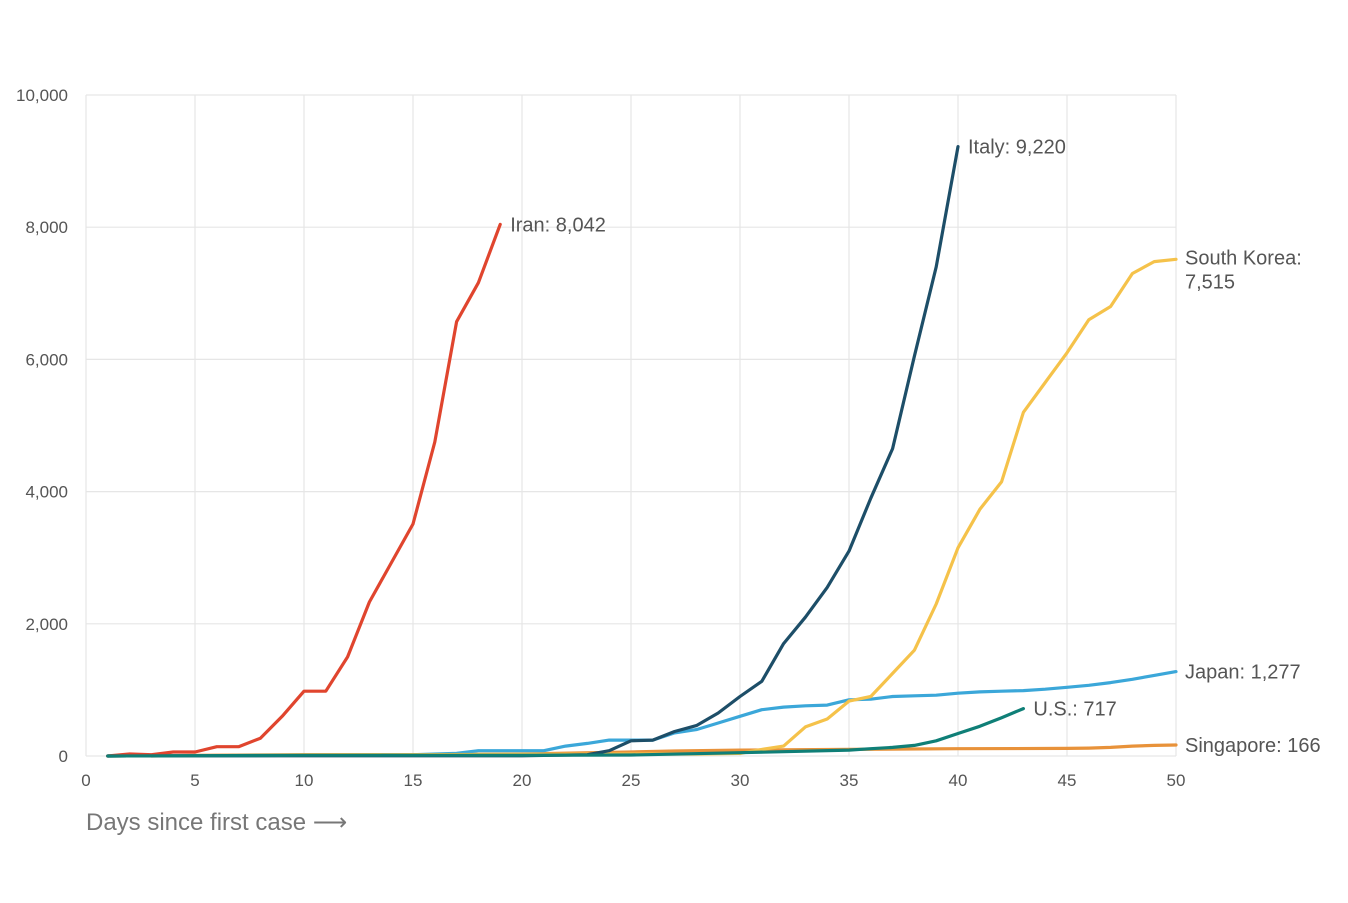 This screenshot has width=1348, height=903. What do you see at coordinates (1017, 148) in the screenshot?
I see `series-label-italy: Italy: 9,220` at bounding box center [1017, 148].